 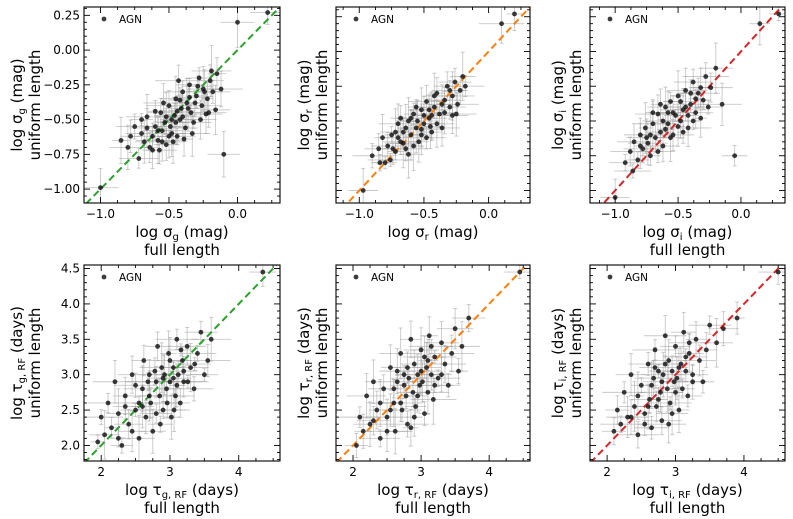 What do you see at coordinates (18, 104) in the screenshot?
I see `y-axis-label: log σg (mag)` at bounding box center [18, 104].